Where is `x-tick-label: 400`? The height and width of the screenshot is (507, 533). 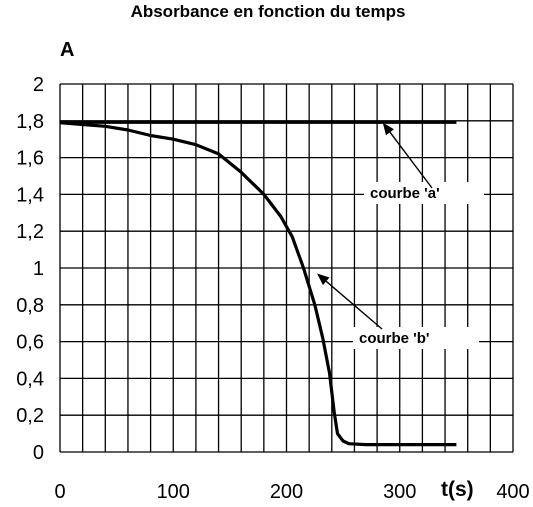 x-tick-label: 400 is located at coordinates (512, 492).